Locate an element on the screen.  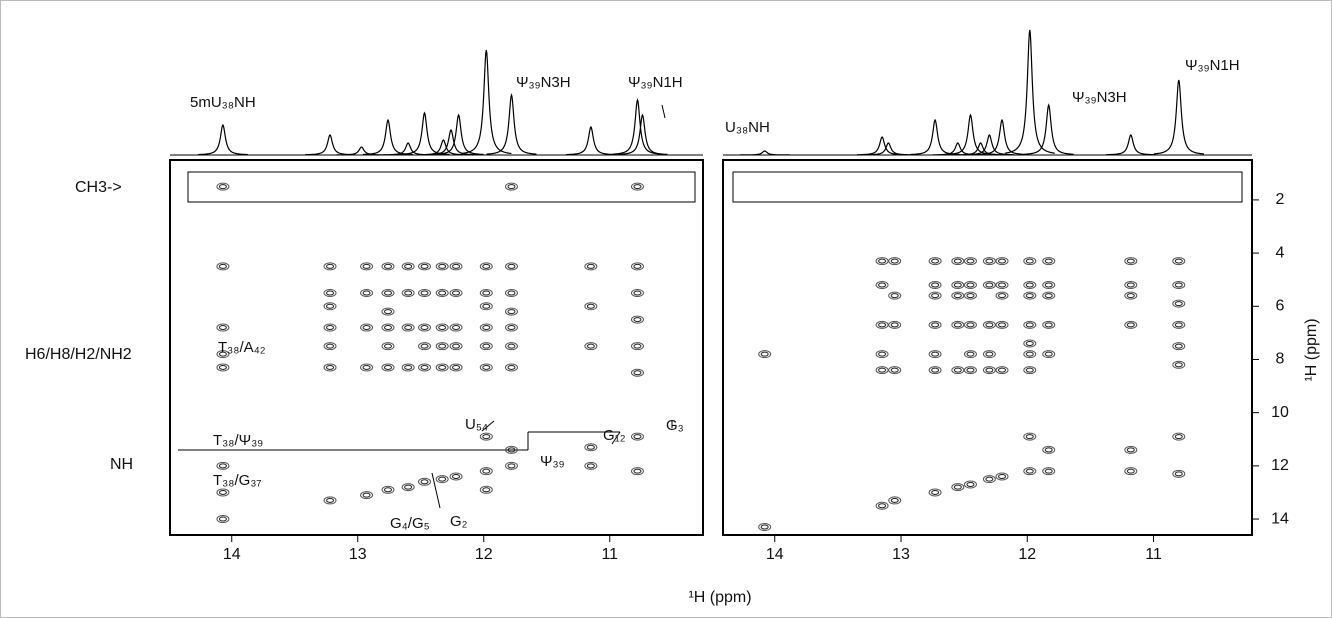
annotation: Ψ₃₉N3H is located at coordinates (543, 82).